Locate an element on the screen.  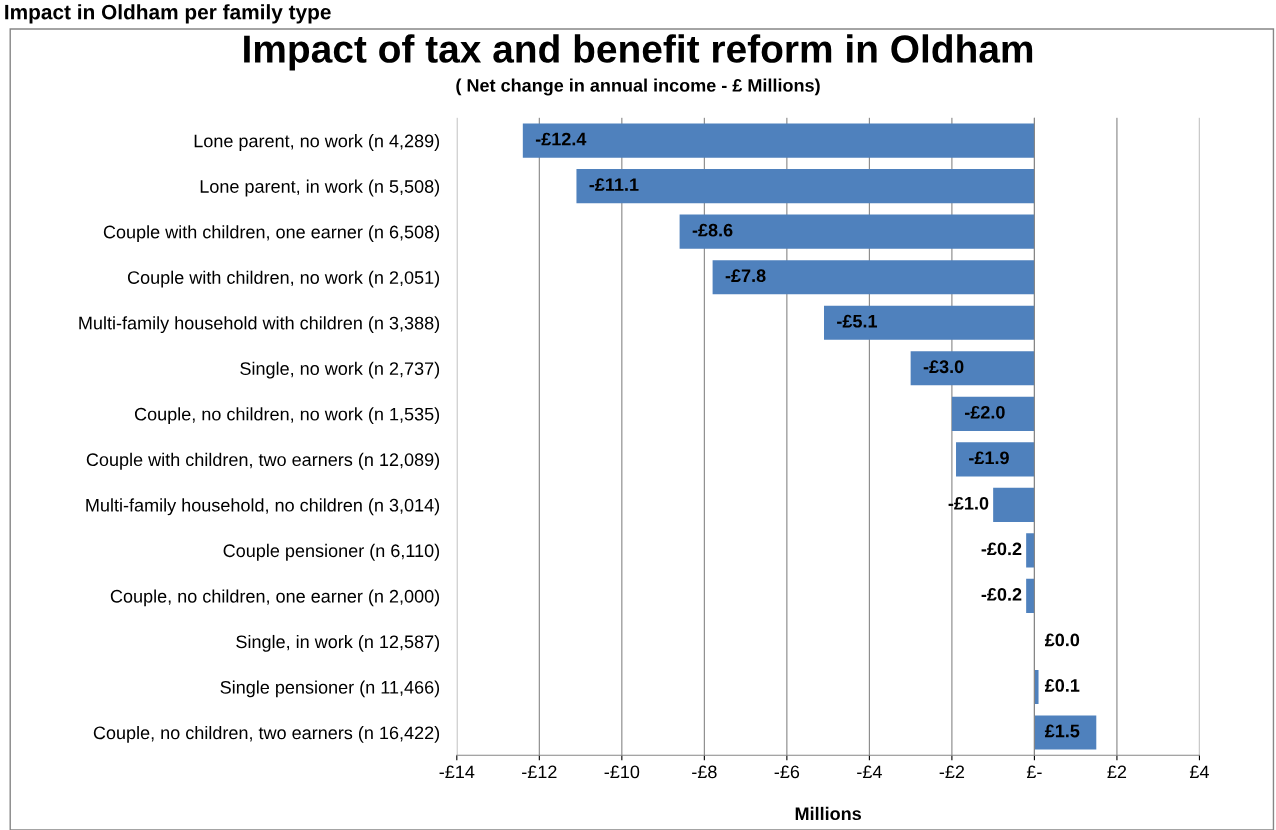
y-tick-label: Single pensioner (n 11,466) is located at coordinates (330, 689).